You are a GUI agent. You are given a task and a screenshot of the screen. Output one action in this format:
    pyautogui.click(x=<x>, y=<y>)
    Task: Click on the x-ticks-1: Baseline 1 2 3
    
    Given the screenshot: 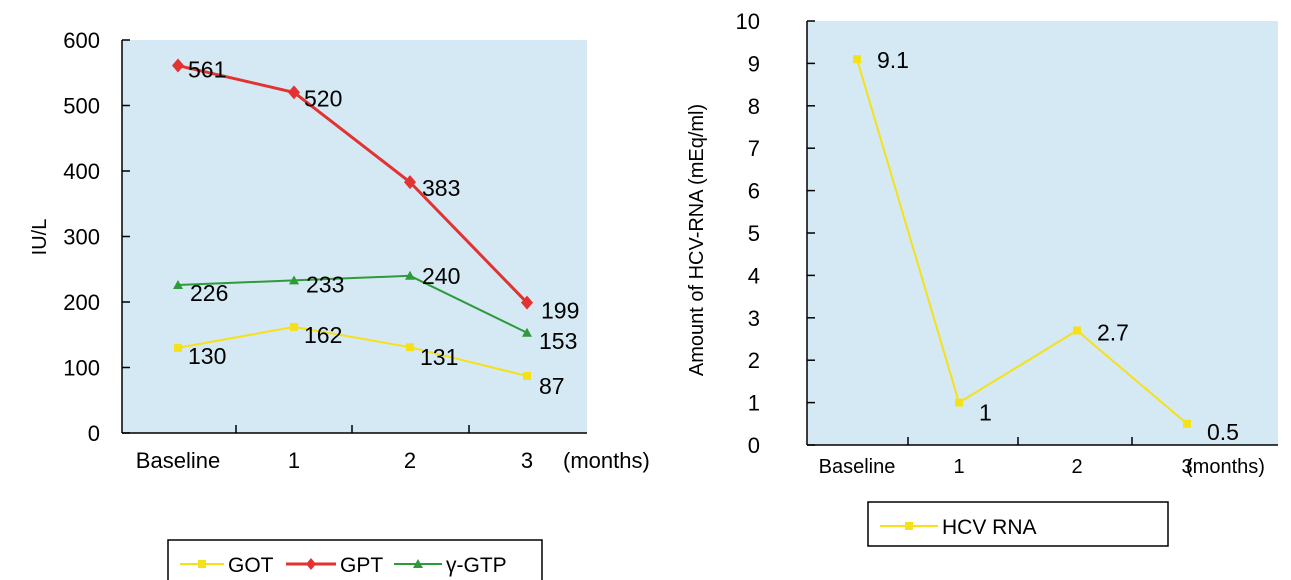 What is the action you would take?
    pyautogui.click(x=334, y=449)
    